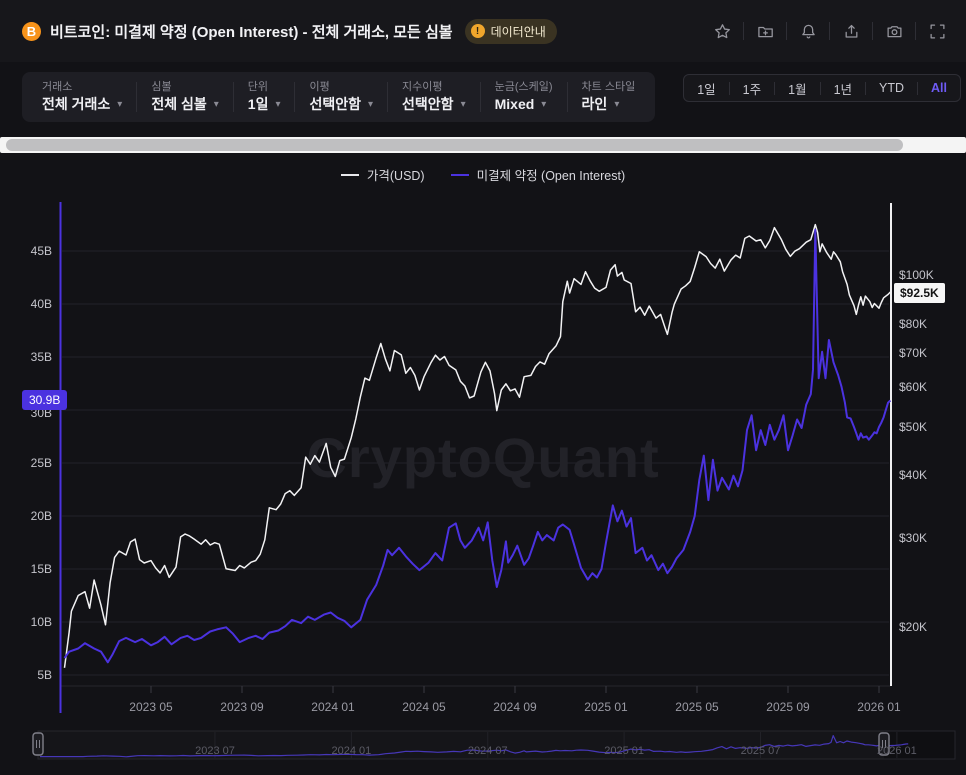 Image resolution: width=966 pixels, height=775 pixels. Describe the element at coordinates (892, 88) in the screenshot. I see `range-ytd-button: YTD` at that location.